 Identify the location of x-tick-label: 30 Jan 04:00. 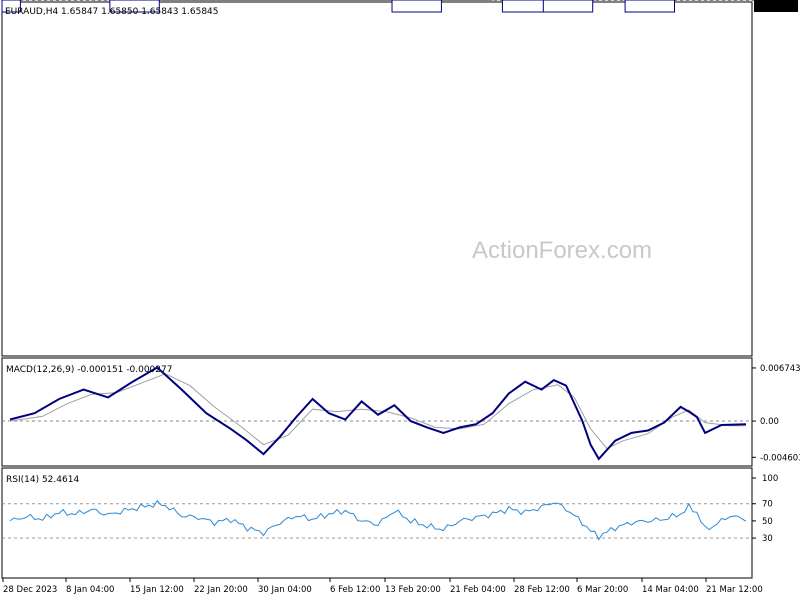
(285, 590).